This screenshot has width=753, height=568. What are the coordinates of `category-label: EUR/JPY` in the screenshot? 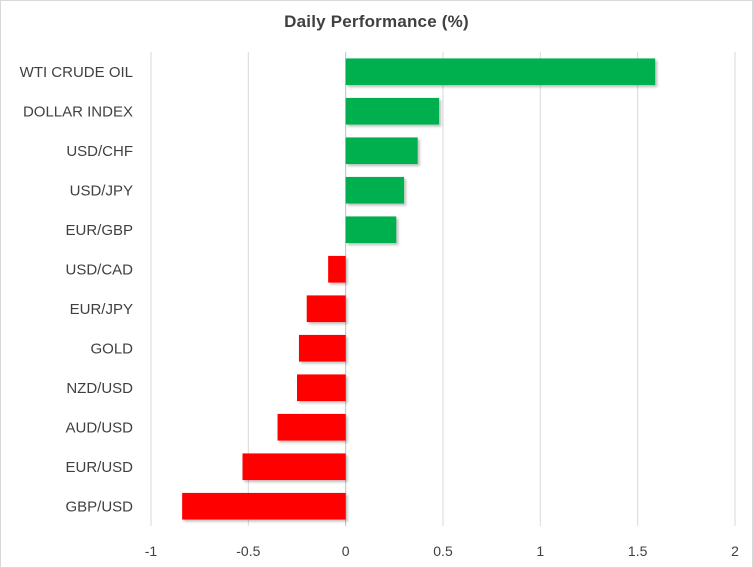 It's located at (101, 309).